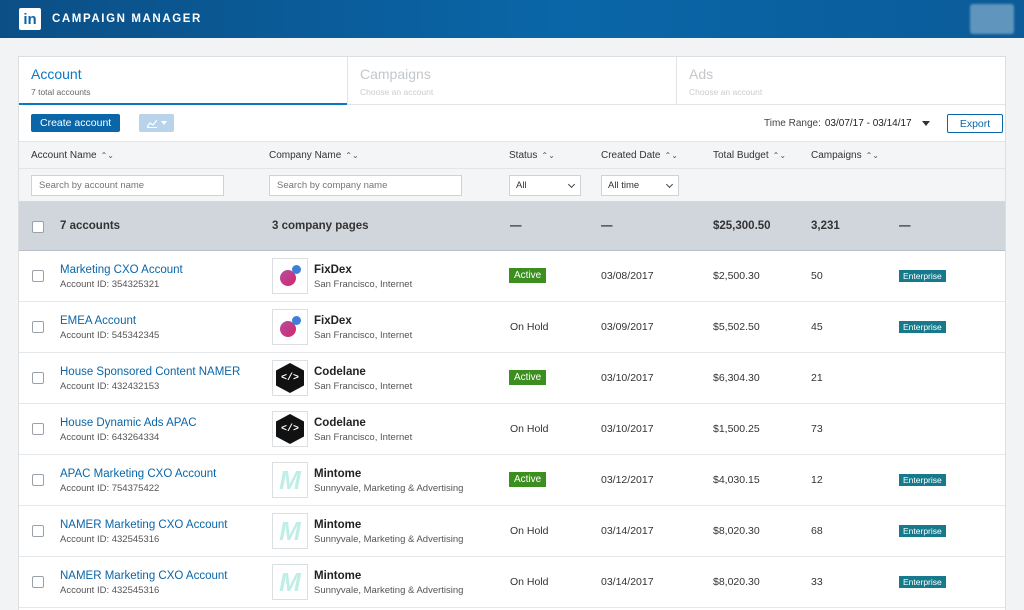 Image resolution: width=1024 pixels, height=610 pixels. What do you see at coordinates (836, 155) in the screenshot?
I see `column-label: Campaigns` at bounding box center [836, 155].